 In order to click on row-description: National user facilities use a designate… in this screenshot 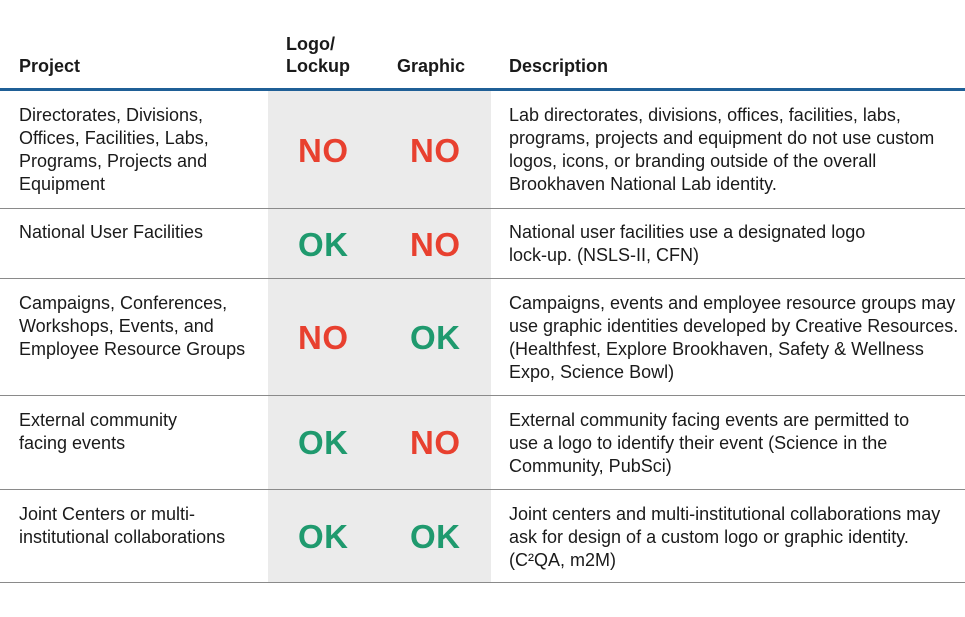, I will do `click(687, 243)`.